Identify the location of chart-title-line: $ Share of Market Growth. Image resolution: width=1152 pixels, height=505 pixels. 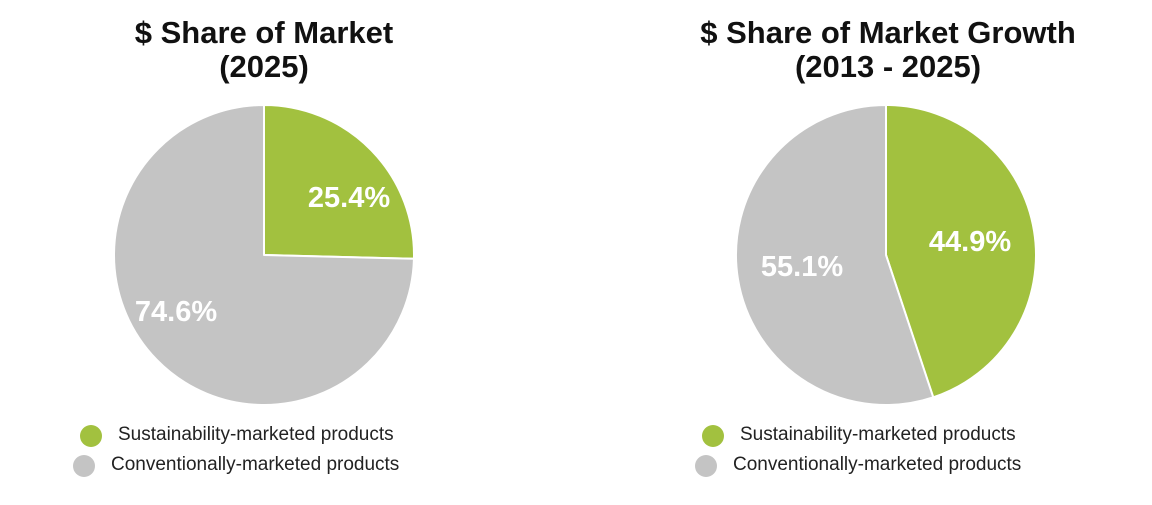
(888, 32).